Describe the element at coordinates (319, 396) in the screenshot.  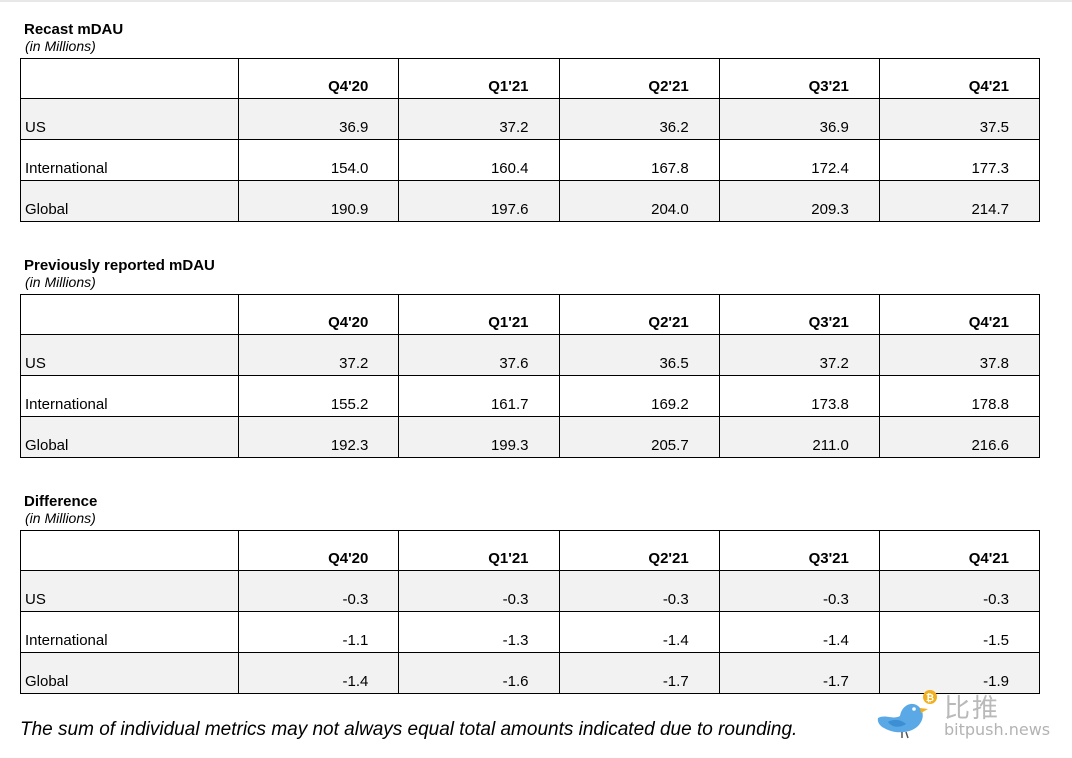
I see `table-cell: 155.2` at that location.